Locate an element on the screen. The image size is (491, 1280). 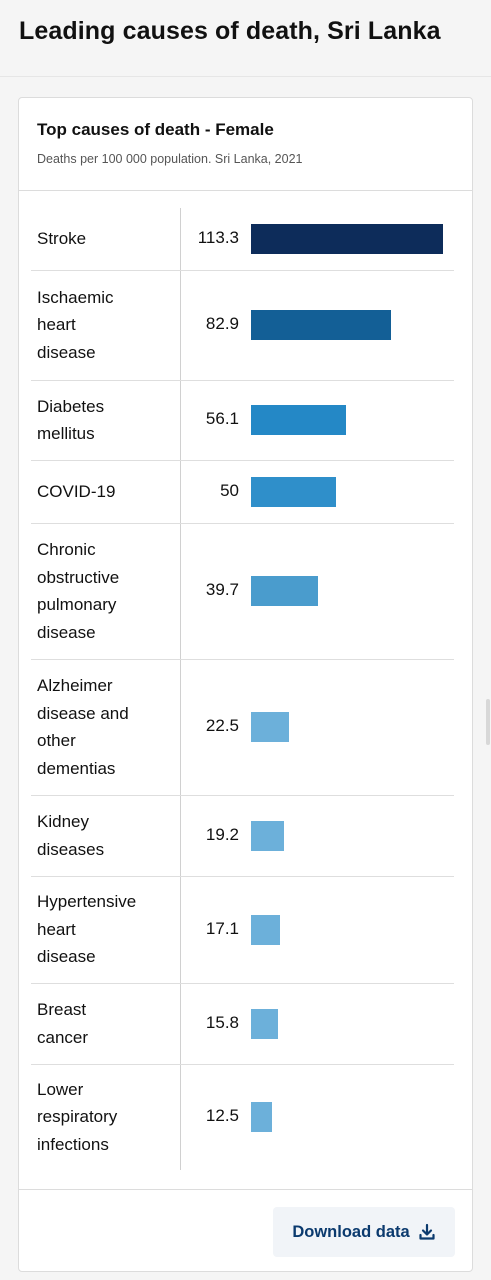
value-label: 113.3 is located at coordinates (218, 237).